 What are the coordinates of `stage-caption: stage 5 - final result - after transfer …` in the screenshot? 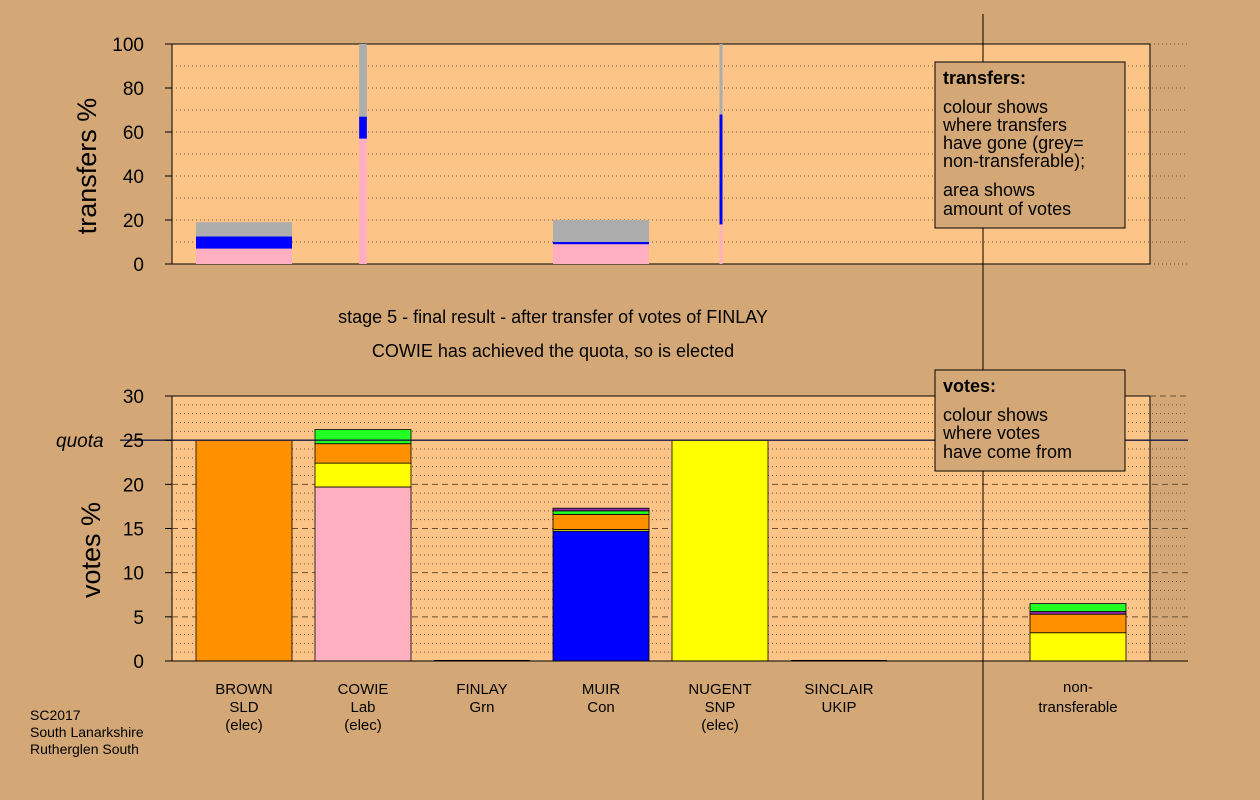 It's located at (553, 317).